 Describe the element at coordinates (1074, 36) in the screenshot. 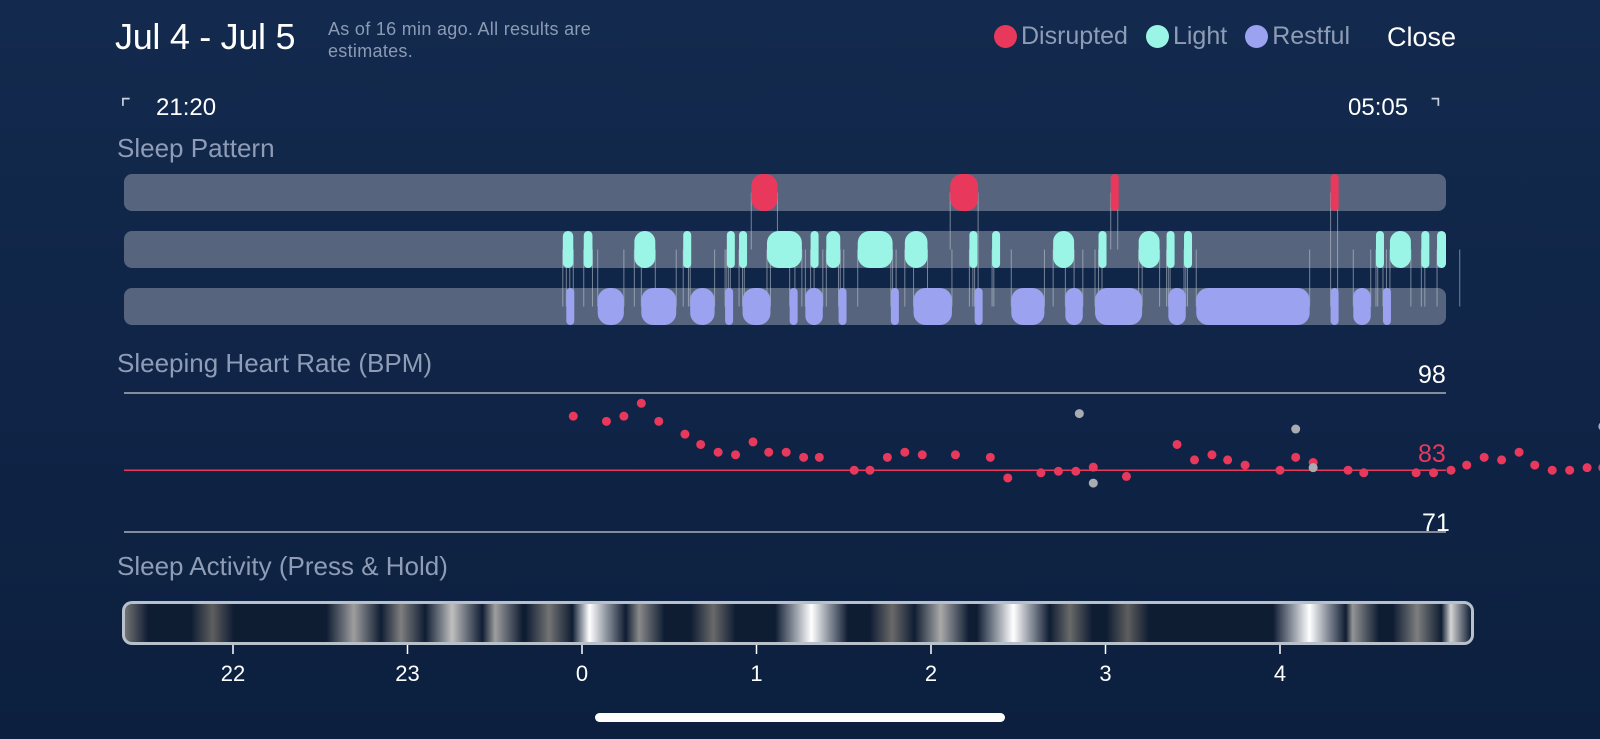

I see `legend-label-disrupted: Disrupted` at that location.